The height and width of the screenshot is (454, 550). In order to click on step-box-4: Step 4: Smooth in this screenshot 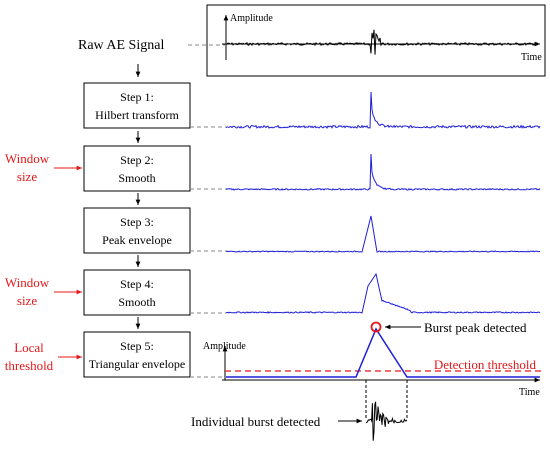, I will do `click(137, 292)`.